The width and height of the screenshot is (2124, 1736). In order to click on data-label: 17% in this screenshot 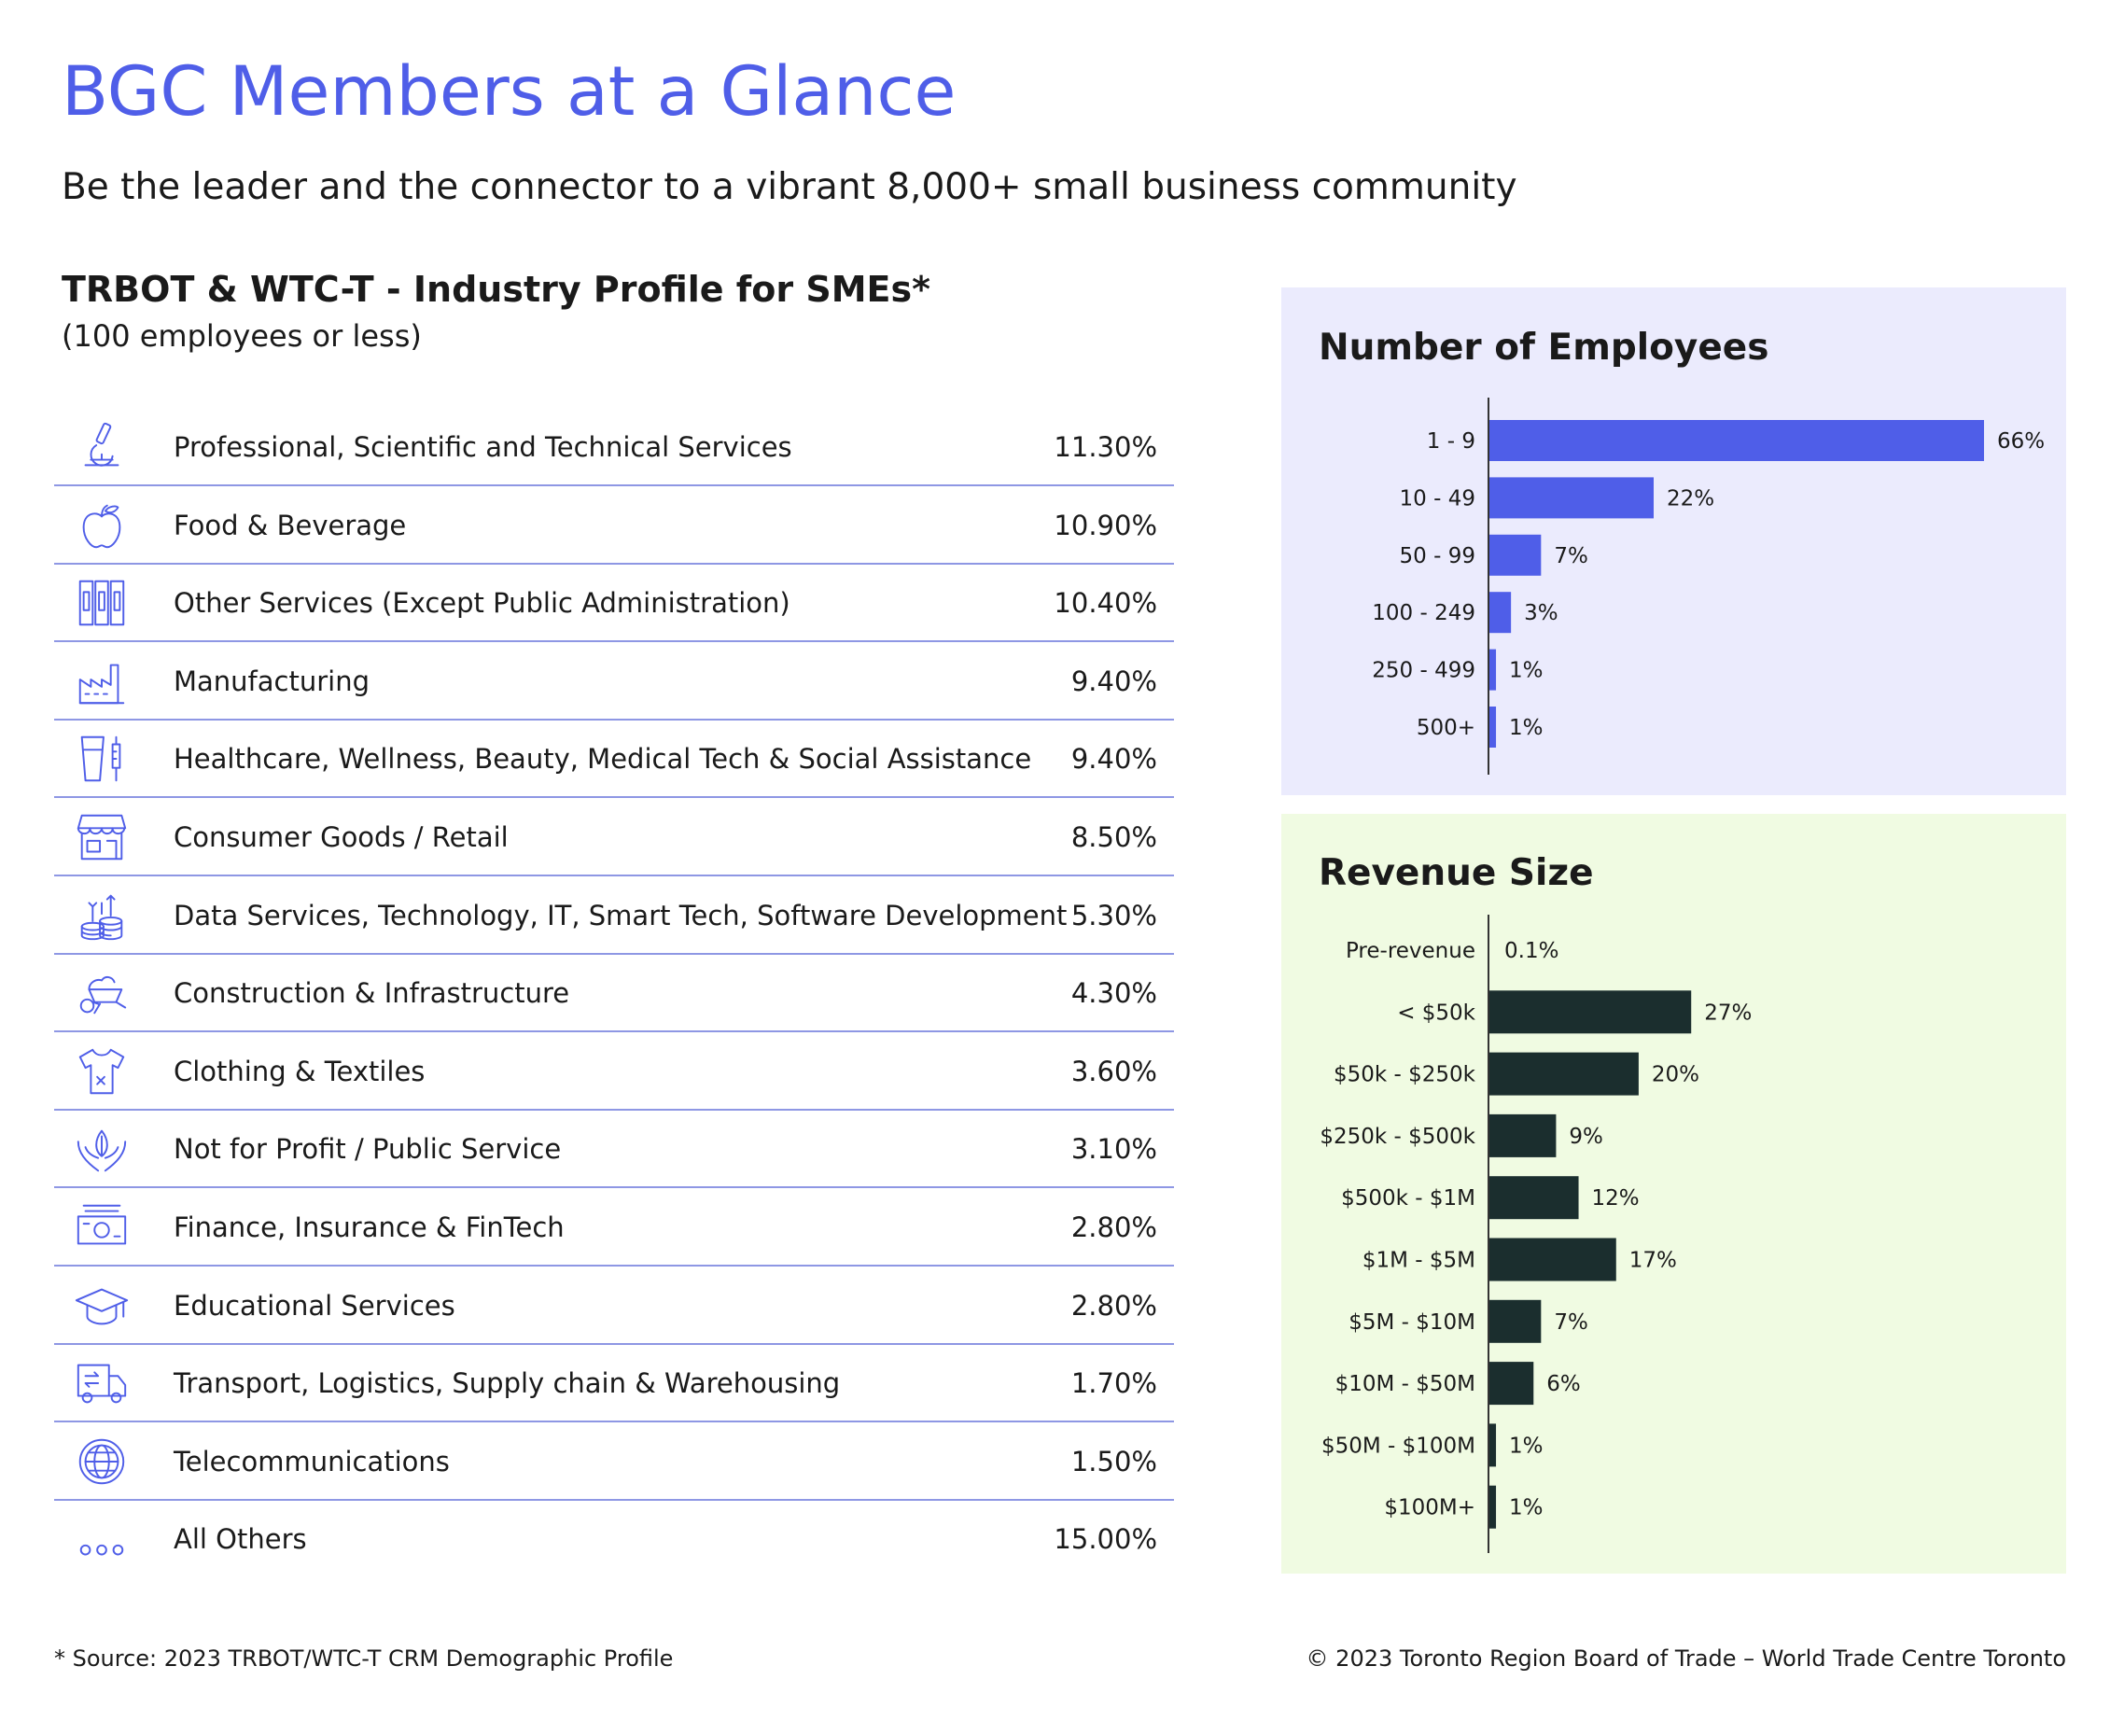, I will do `click(1653, 1261)`.